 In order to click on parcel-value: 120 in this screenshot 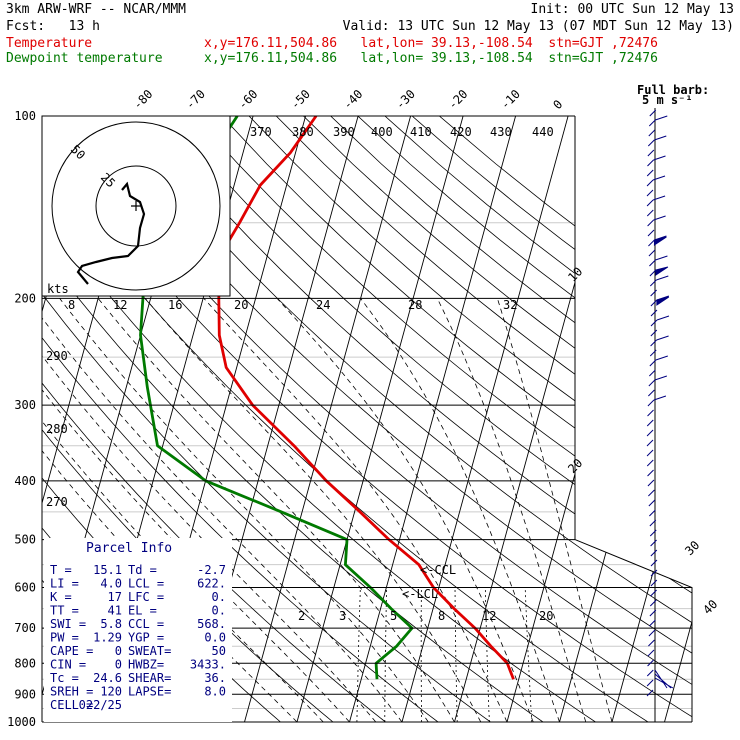, I will do `click(111, 692)`.